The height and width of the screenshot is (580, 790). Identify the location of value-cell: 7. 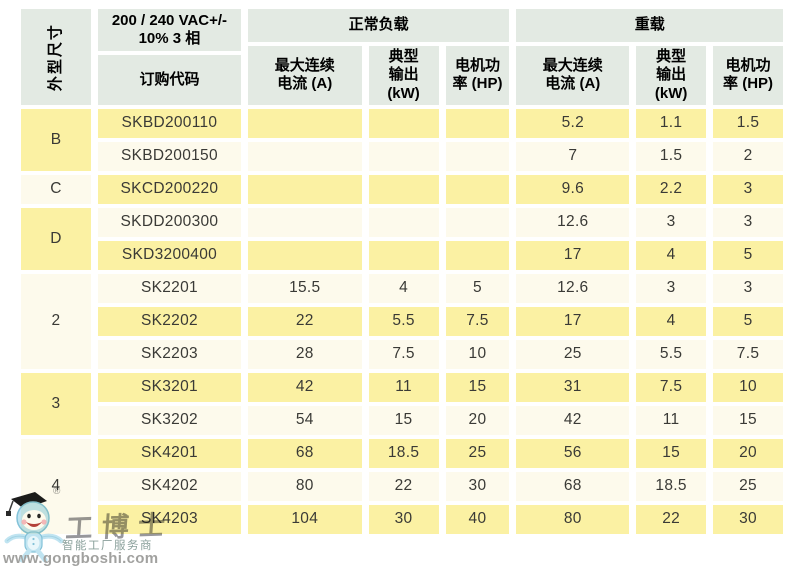
(573, 156).